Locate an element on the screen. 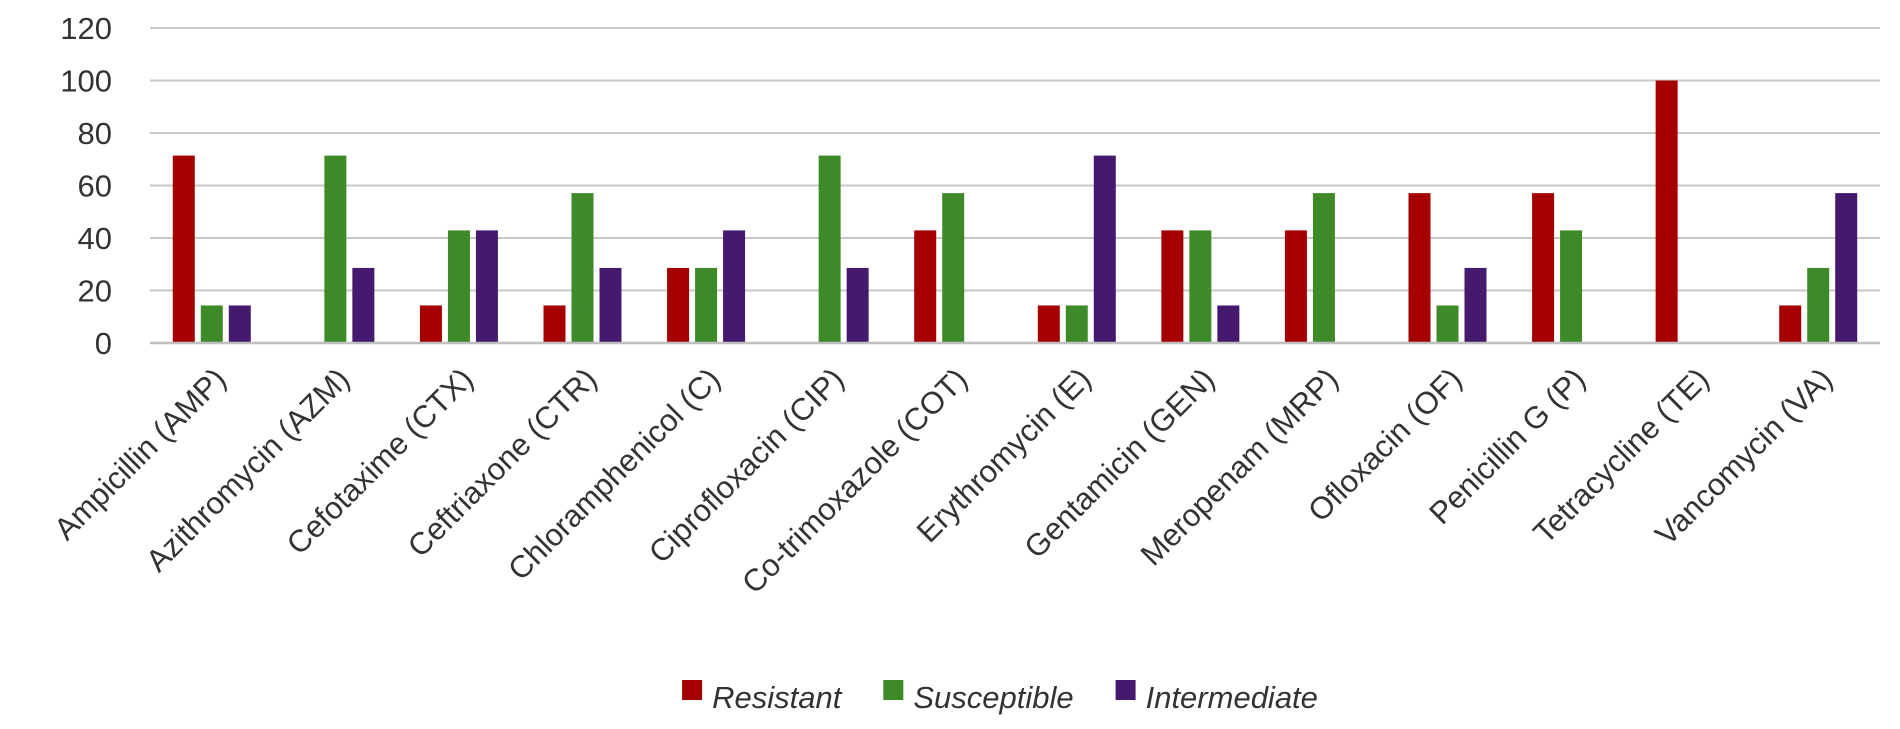  y-tick-label: 80 is located at coordinates (95, 133).